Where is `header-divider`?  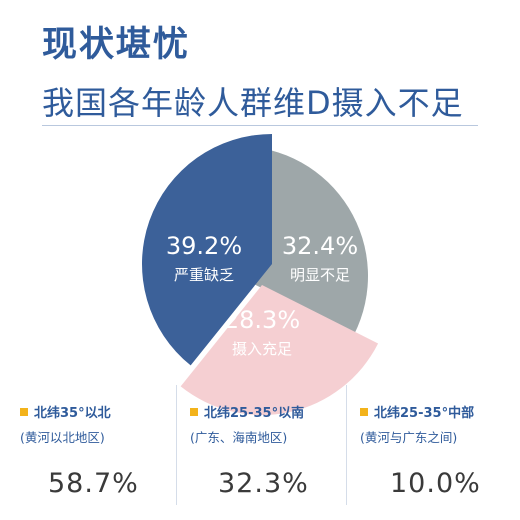 header-divider is located at coordinates (260, 125).